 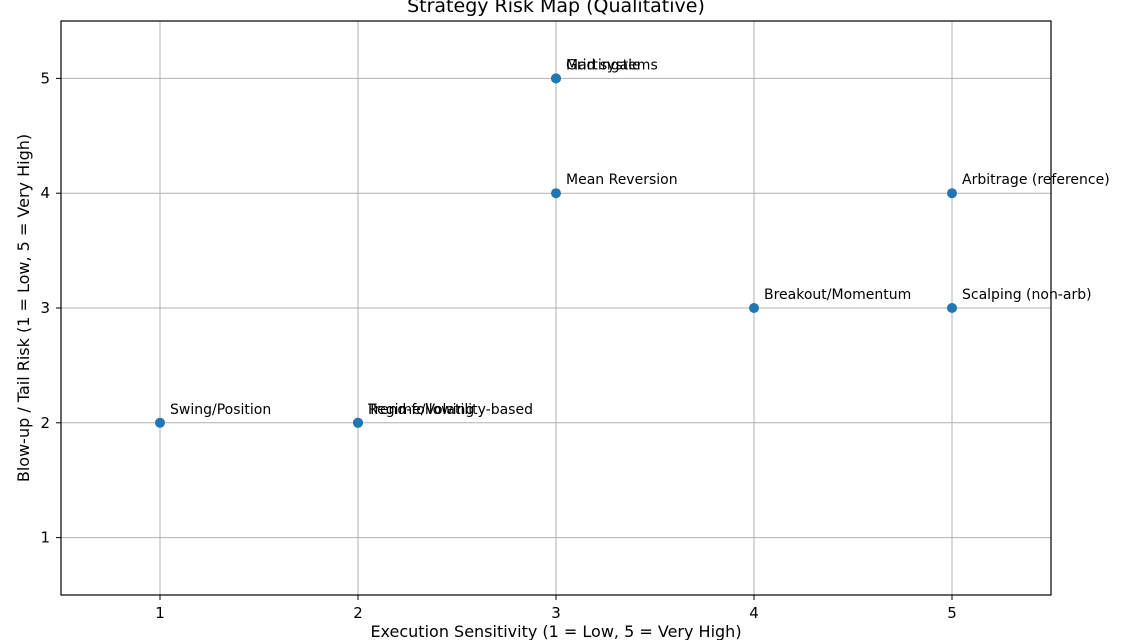 I want to click on point-label: Mean Reversion, so click(x=622, y=180).